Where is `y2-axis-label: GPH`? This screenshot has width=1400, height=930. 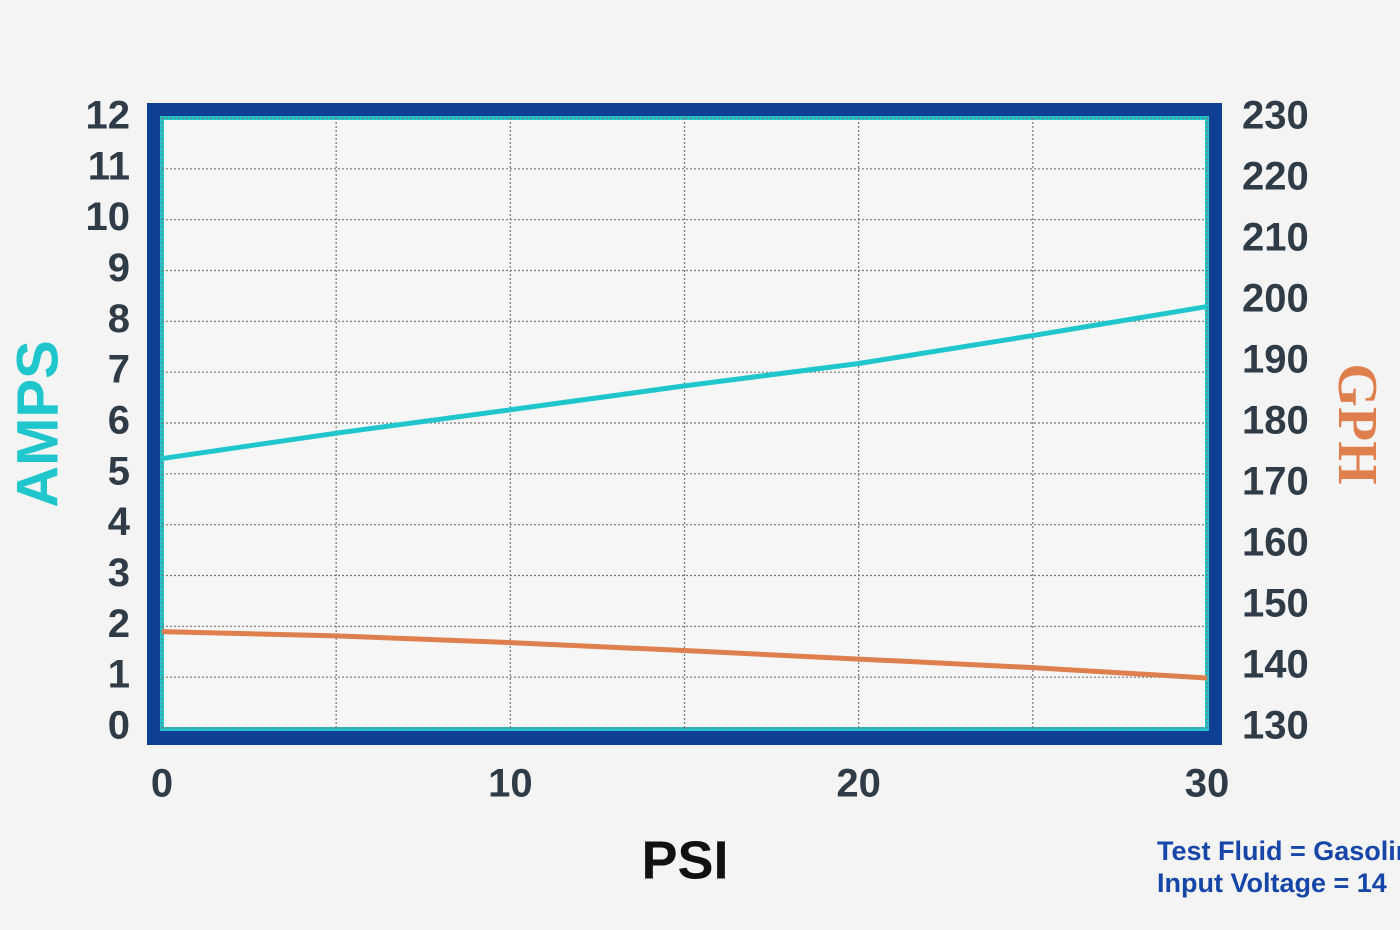 y2-axis-label: GPH is located at coordinates (1357, 423).